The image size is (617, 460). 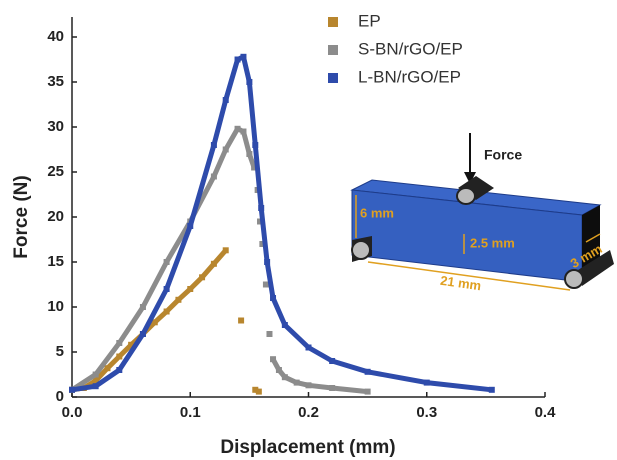 What do you see at coordinates (21, 216) in the screenshot?
I see `y-axis-title: Force (N)` at bounding box center [21, 216].